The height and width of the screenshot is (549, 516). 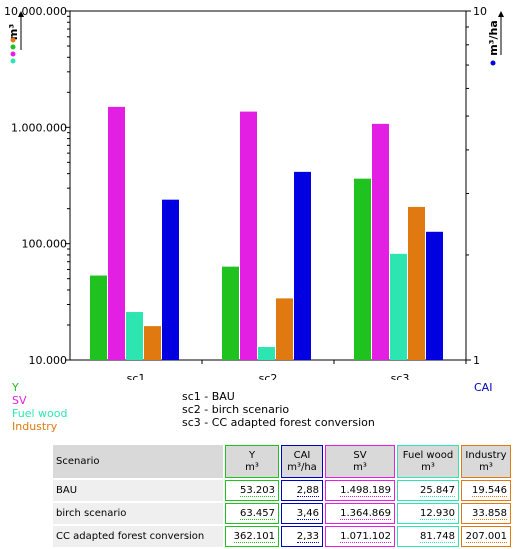 What do you see at coordinates (35, 11) in the screenshot?
I see `left-tick-label: 10.000.000` at bounding box center [35, 11].